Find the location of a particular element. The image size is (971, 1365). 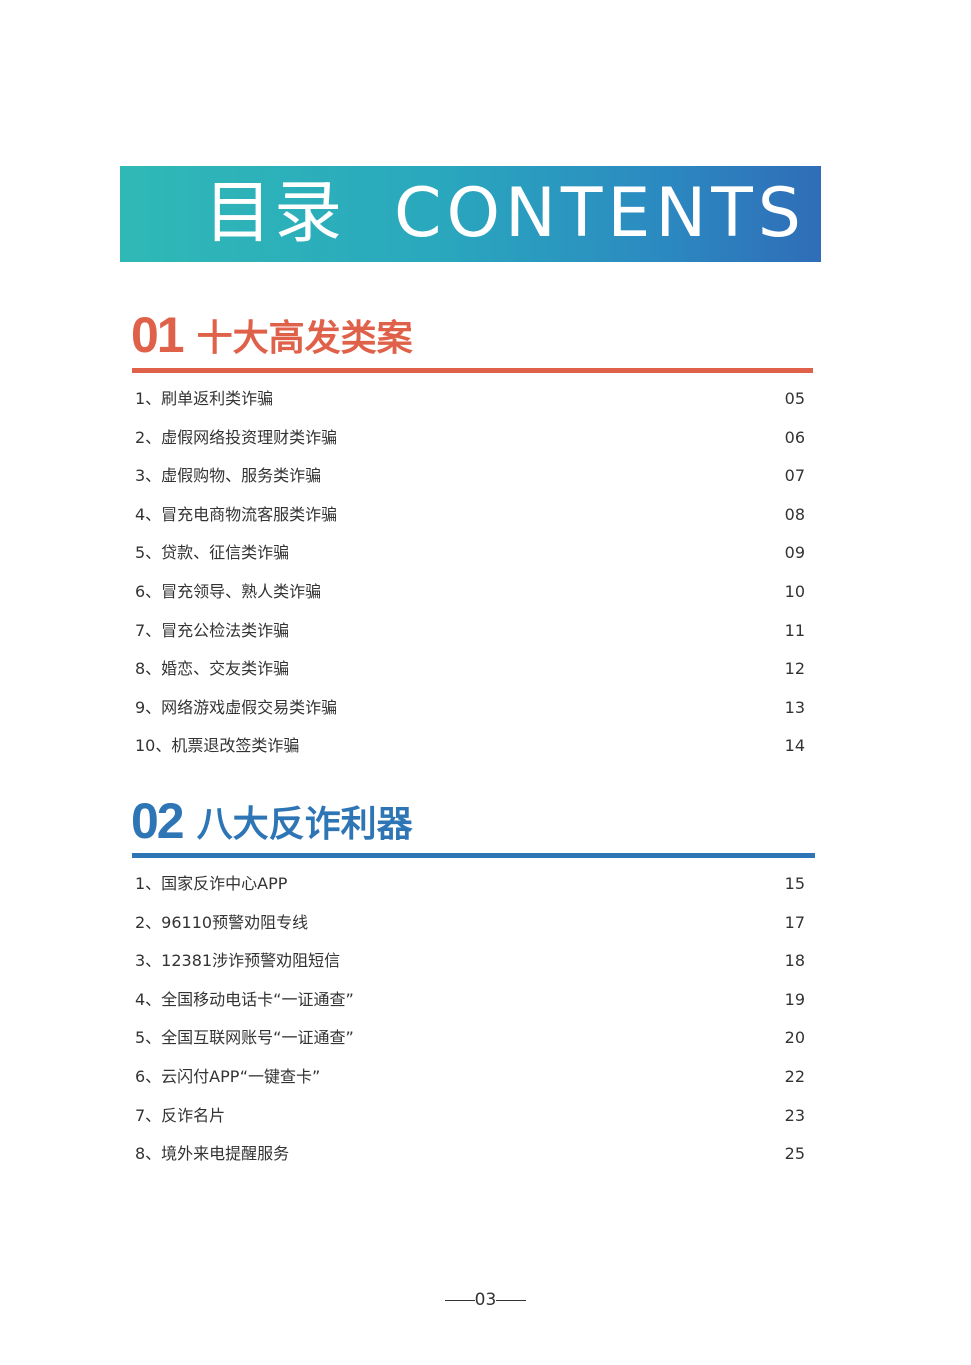

toc-entry: 5、贷款、征信类诈骗 09 is located at coordinates (470, 553).